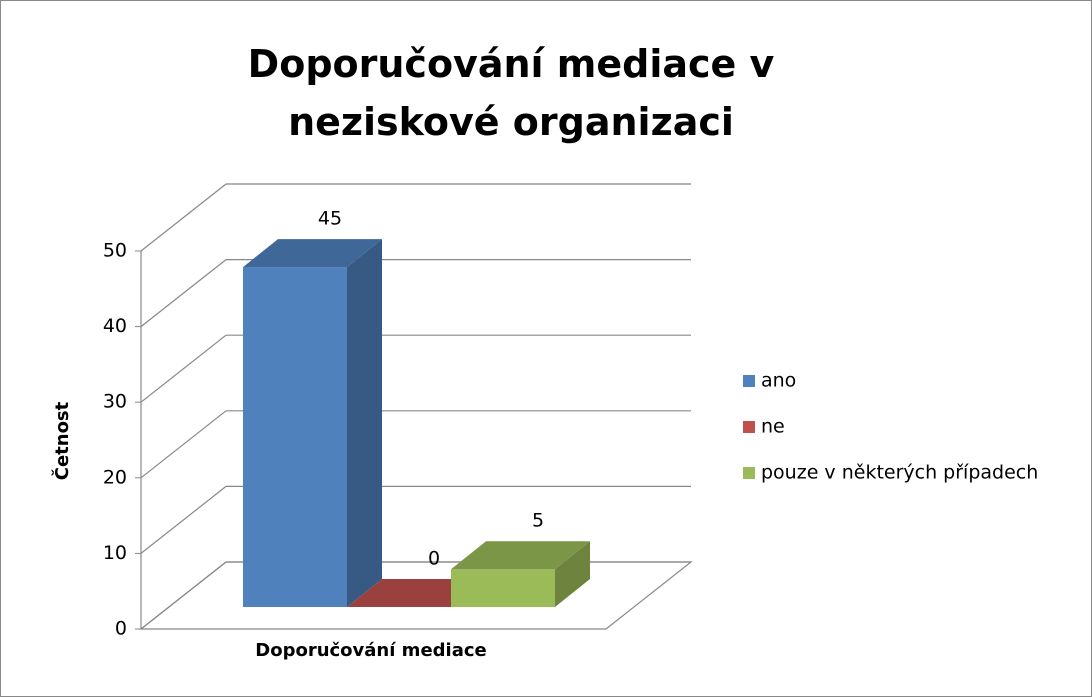  Describe the element at coordinates (773, 427) in the screenshot. I see `legend-label: ne` at that location.